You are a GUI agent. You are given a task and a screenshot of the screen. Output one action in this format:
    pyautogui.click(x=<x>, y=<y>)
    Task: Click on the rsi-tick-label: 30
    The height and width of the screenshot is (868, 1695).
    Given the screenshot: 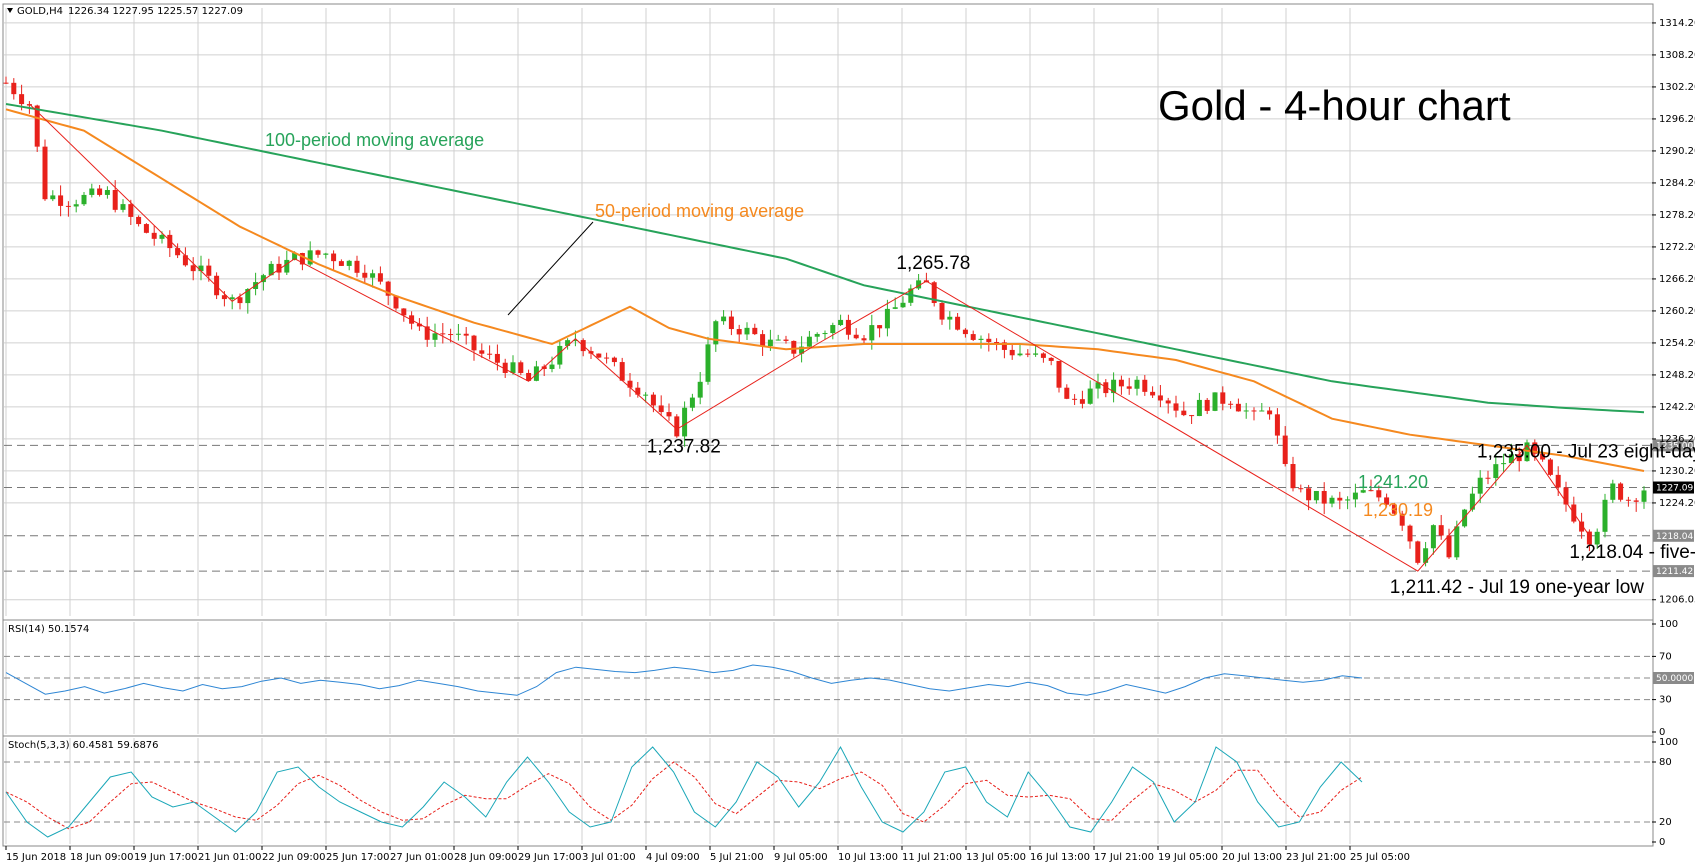 What is the action you would take?
    pyautogui.click(x=1665, y=700)
    